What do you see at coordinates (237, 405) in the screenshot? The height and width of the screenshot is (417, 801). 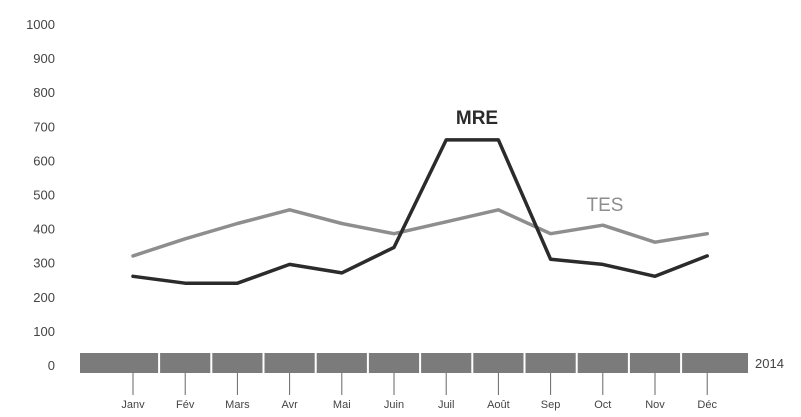 I see `x-tick-label: Mars` at bounding box center [237, 405].